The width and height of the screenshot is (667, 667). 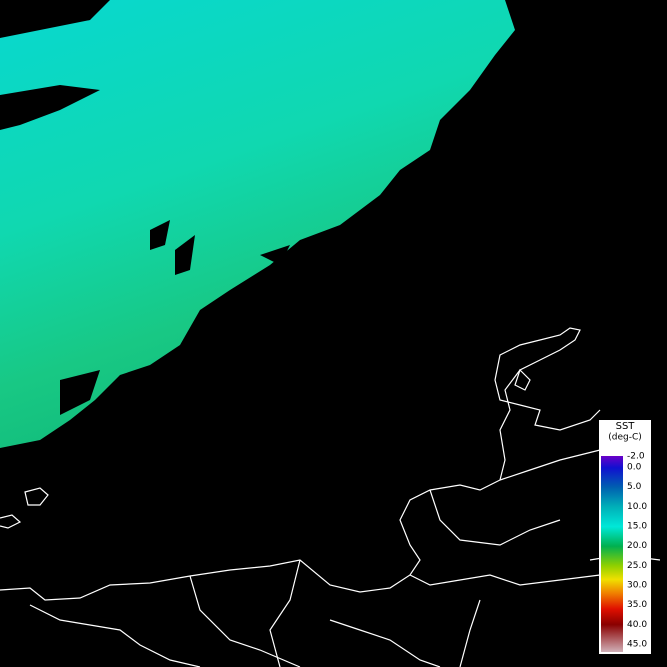 What do you see at coordinates (625, 438) in the screenshot?
I see `legend-unit: (deg-C)` at bounding box center [625, 438].